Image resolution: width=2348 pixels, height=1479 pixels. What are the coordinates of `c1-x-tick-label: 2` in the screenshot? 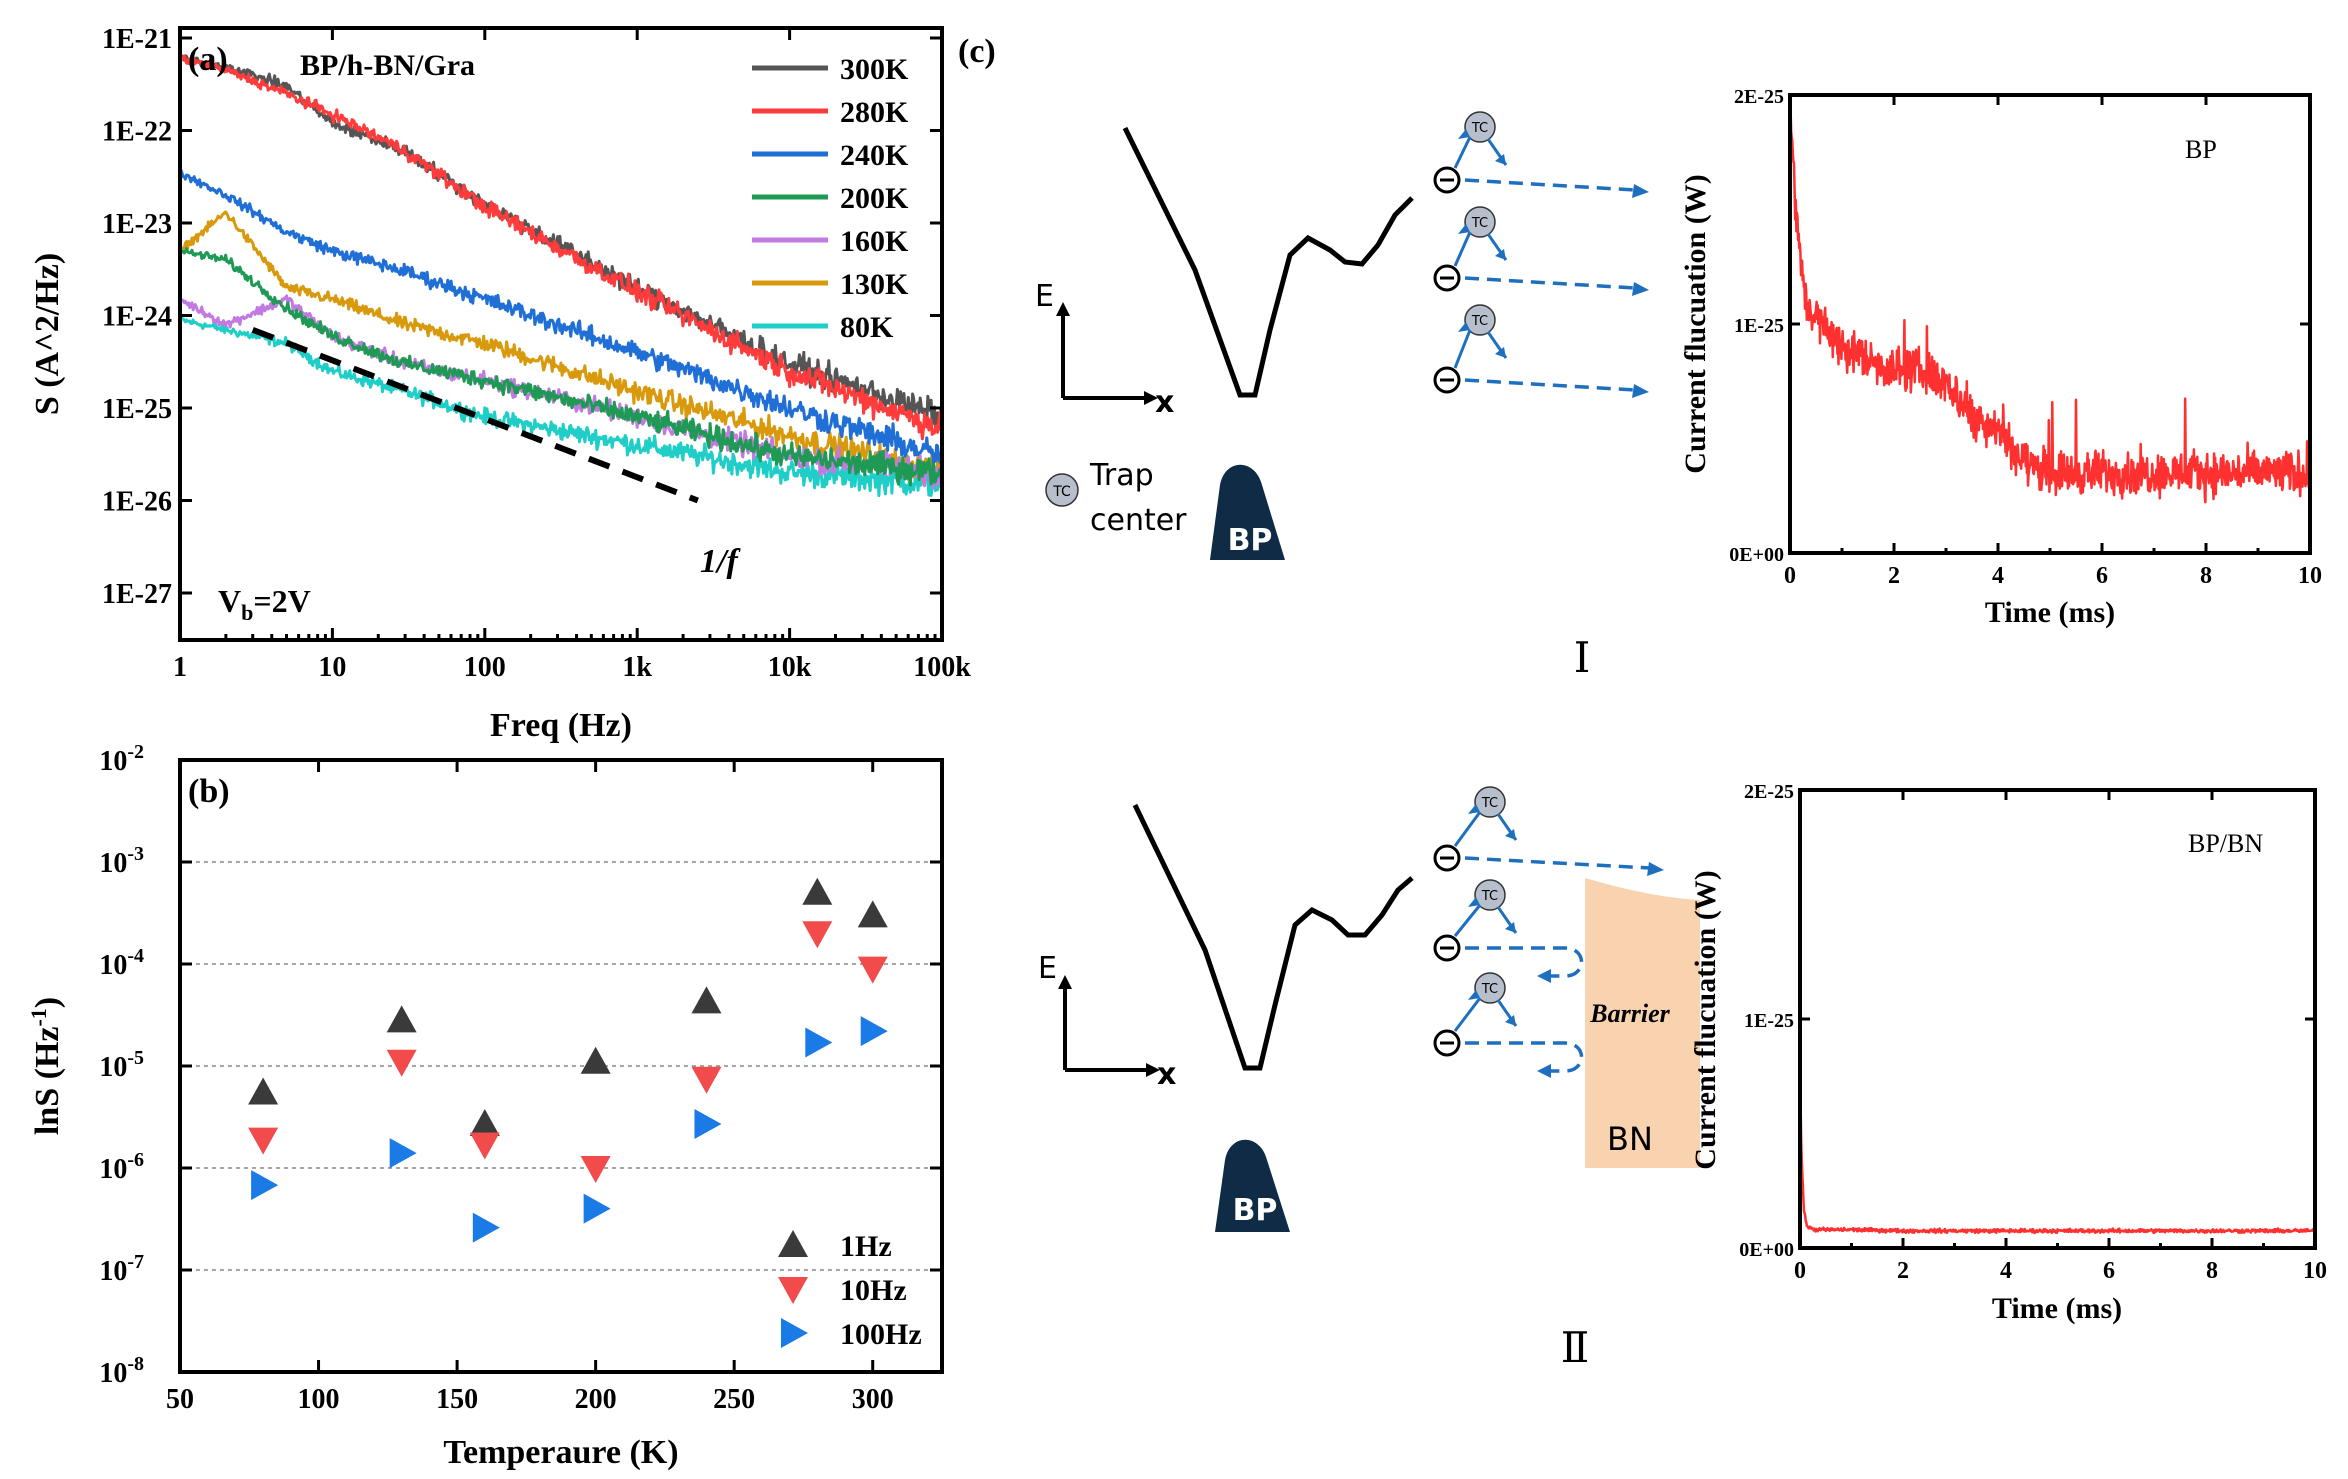 It's located at (1894, 576).